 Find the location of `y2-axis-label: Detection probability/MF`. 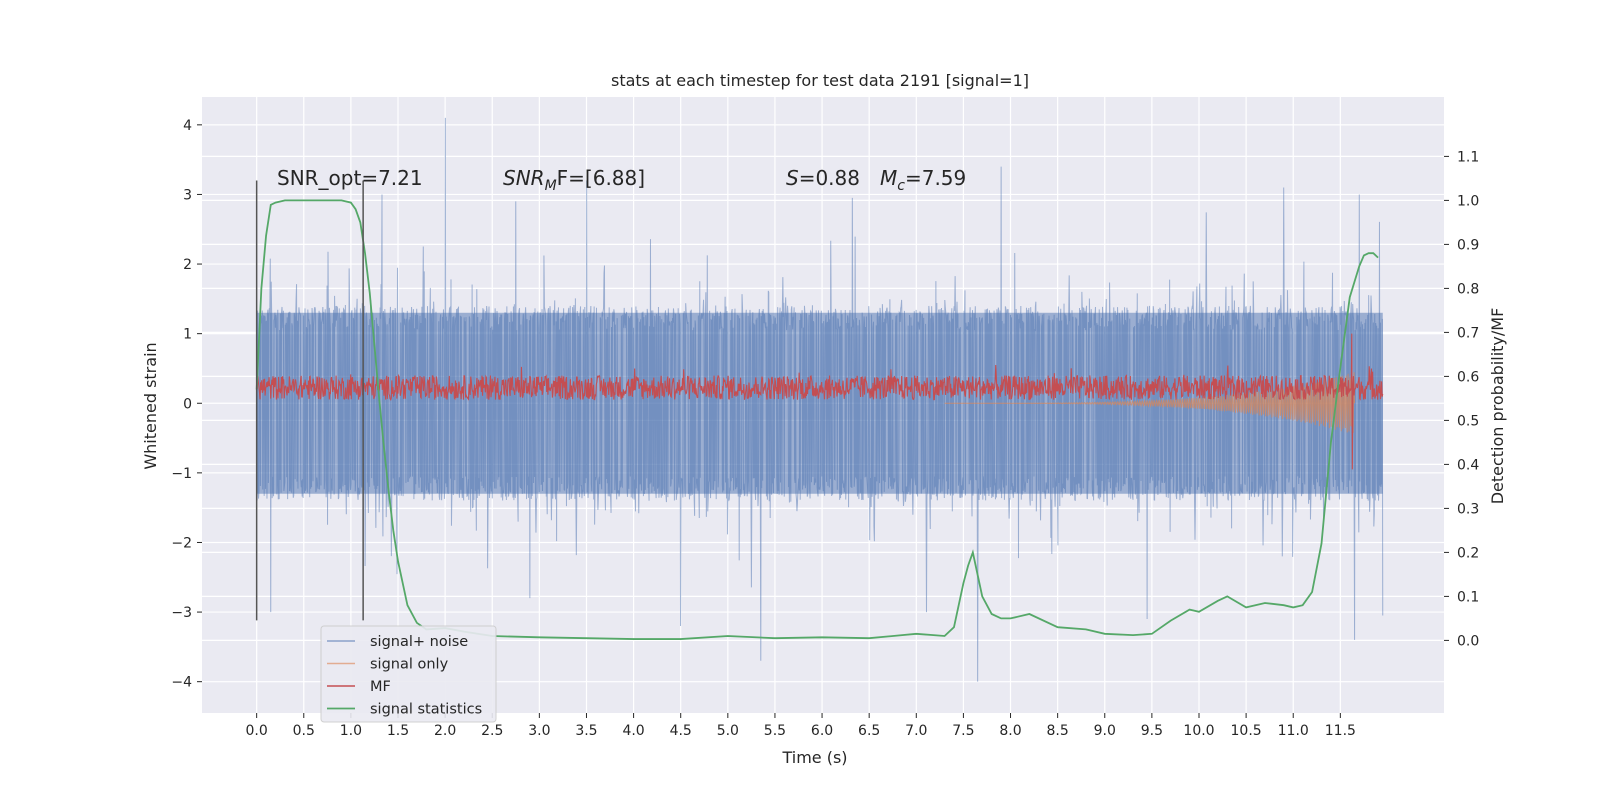

y2-axis-label: Detection probability/MF is located at coordinates (1497, 406).